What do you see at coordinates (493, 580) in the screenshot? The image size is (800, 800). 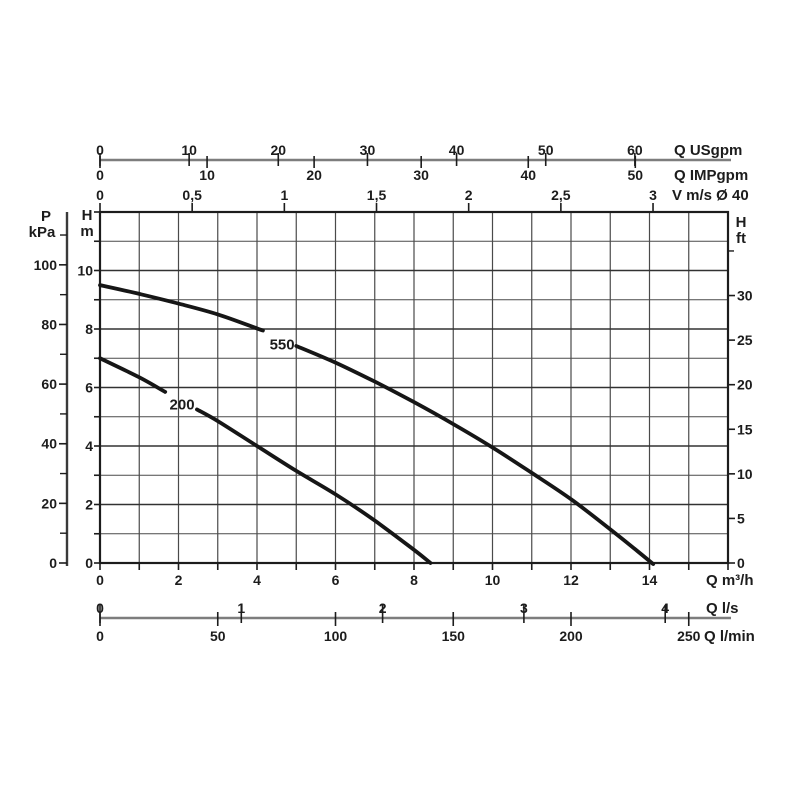 I see `q-m3h-tick-label: 10` at bounding box center [493, 580].